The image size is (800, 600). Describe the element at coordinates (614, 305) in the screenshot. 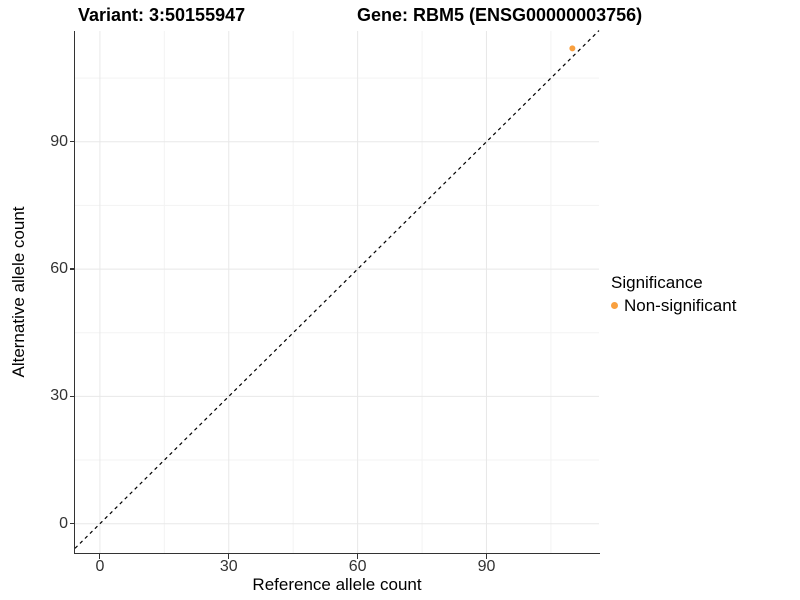

I see `legend-point-icon` at that location.